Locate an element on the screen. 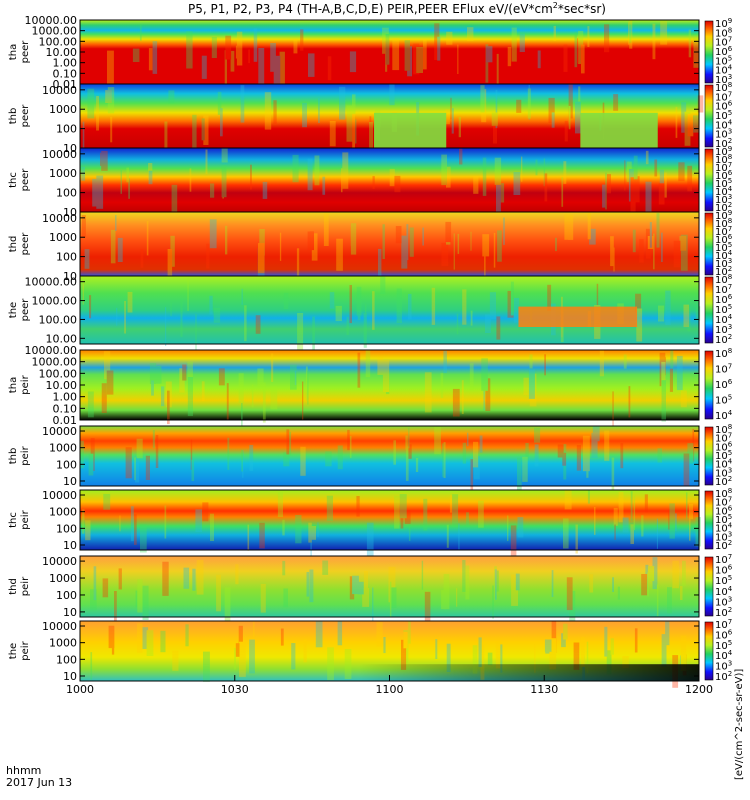 The image size is (750, 800). time-tick-label: 1200 is located at coordinates (699, 689).